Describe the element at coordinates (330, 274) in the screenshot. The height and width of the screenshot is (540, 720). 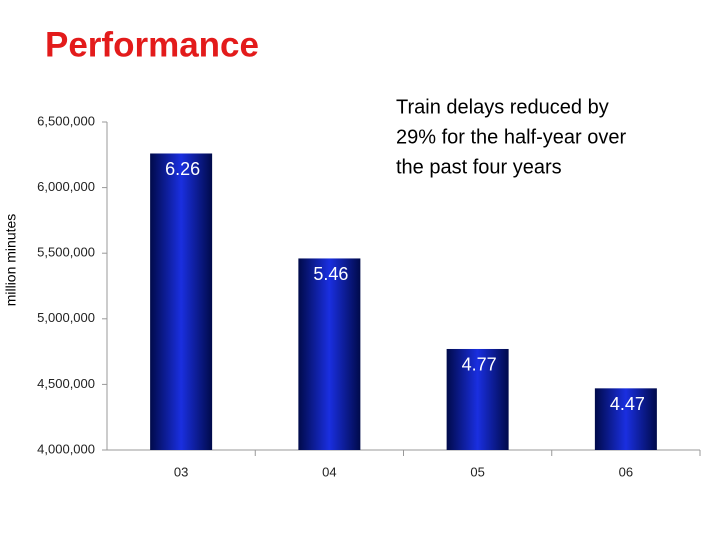
I see `value-label: 5.46` at that location.